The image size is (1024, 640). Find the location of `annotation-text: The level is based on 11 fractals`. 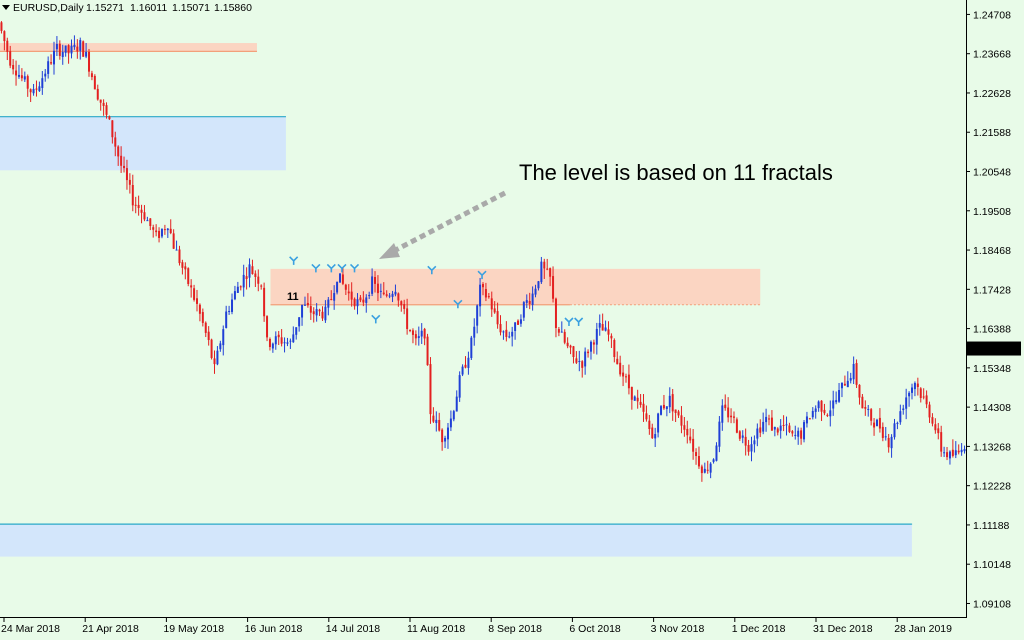

annotation-text: The level is based on 11 fractals is located at coordinates (676, 172).